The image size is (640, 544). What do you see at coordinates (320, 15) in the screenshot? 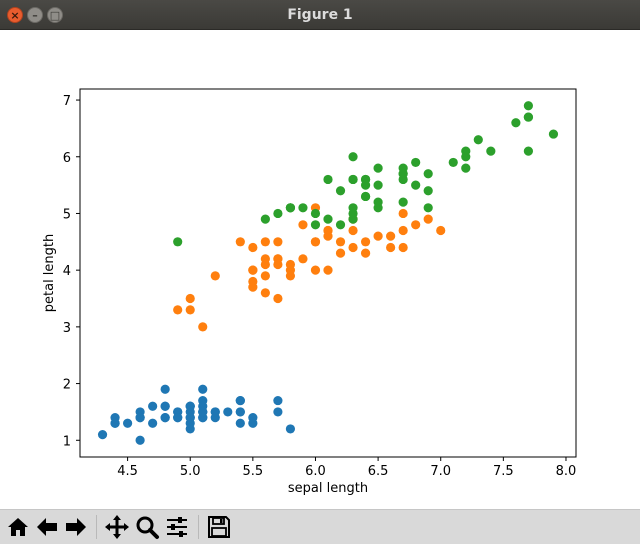
I see `window-title: Figure 1` at bounding box center [320, 15].